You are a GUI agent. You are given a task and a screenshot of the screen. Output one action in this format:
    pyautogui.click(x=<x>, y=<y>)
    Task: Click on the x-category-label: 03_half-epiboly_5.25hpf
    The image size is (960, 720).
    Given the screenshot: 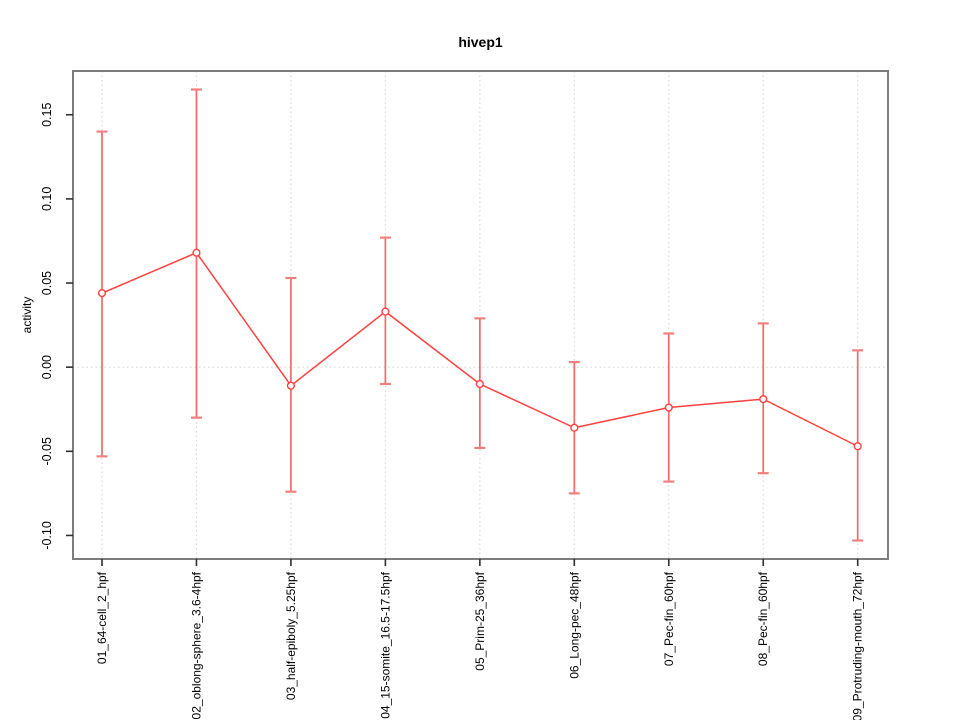 What is the action you would take?
    pyautogui.click(x=291, y=635)
    